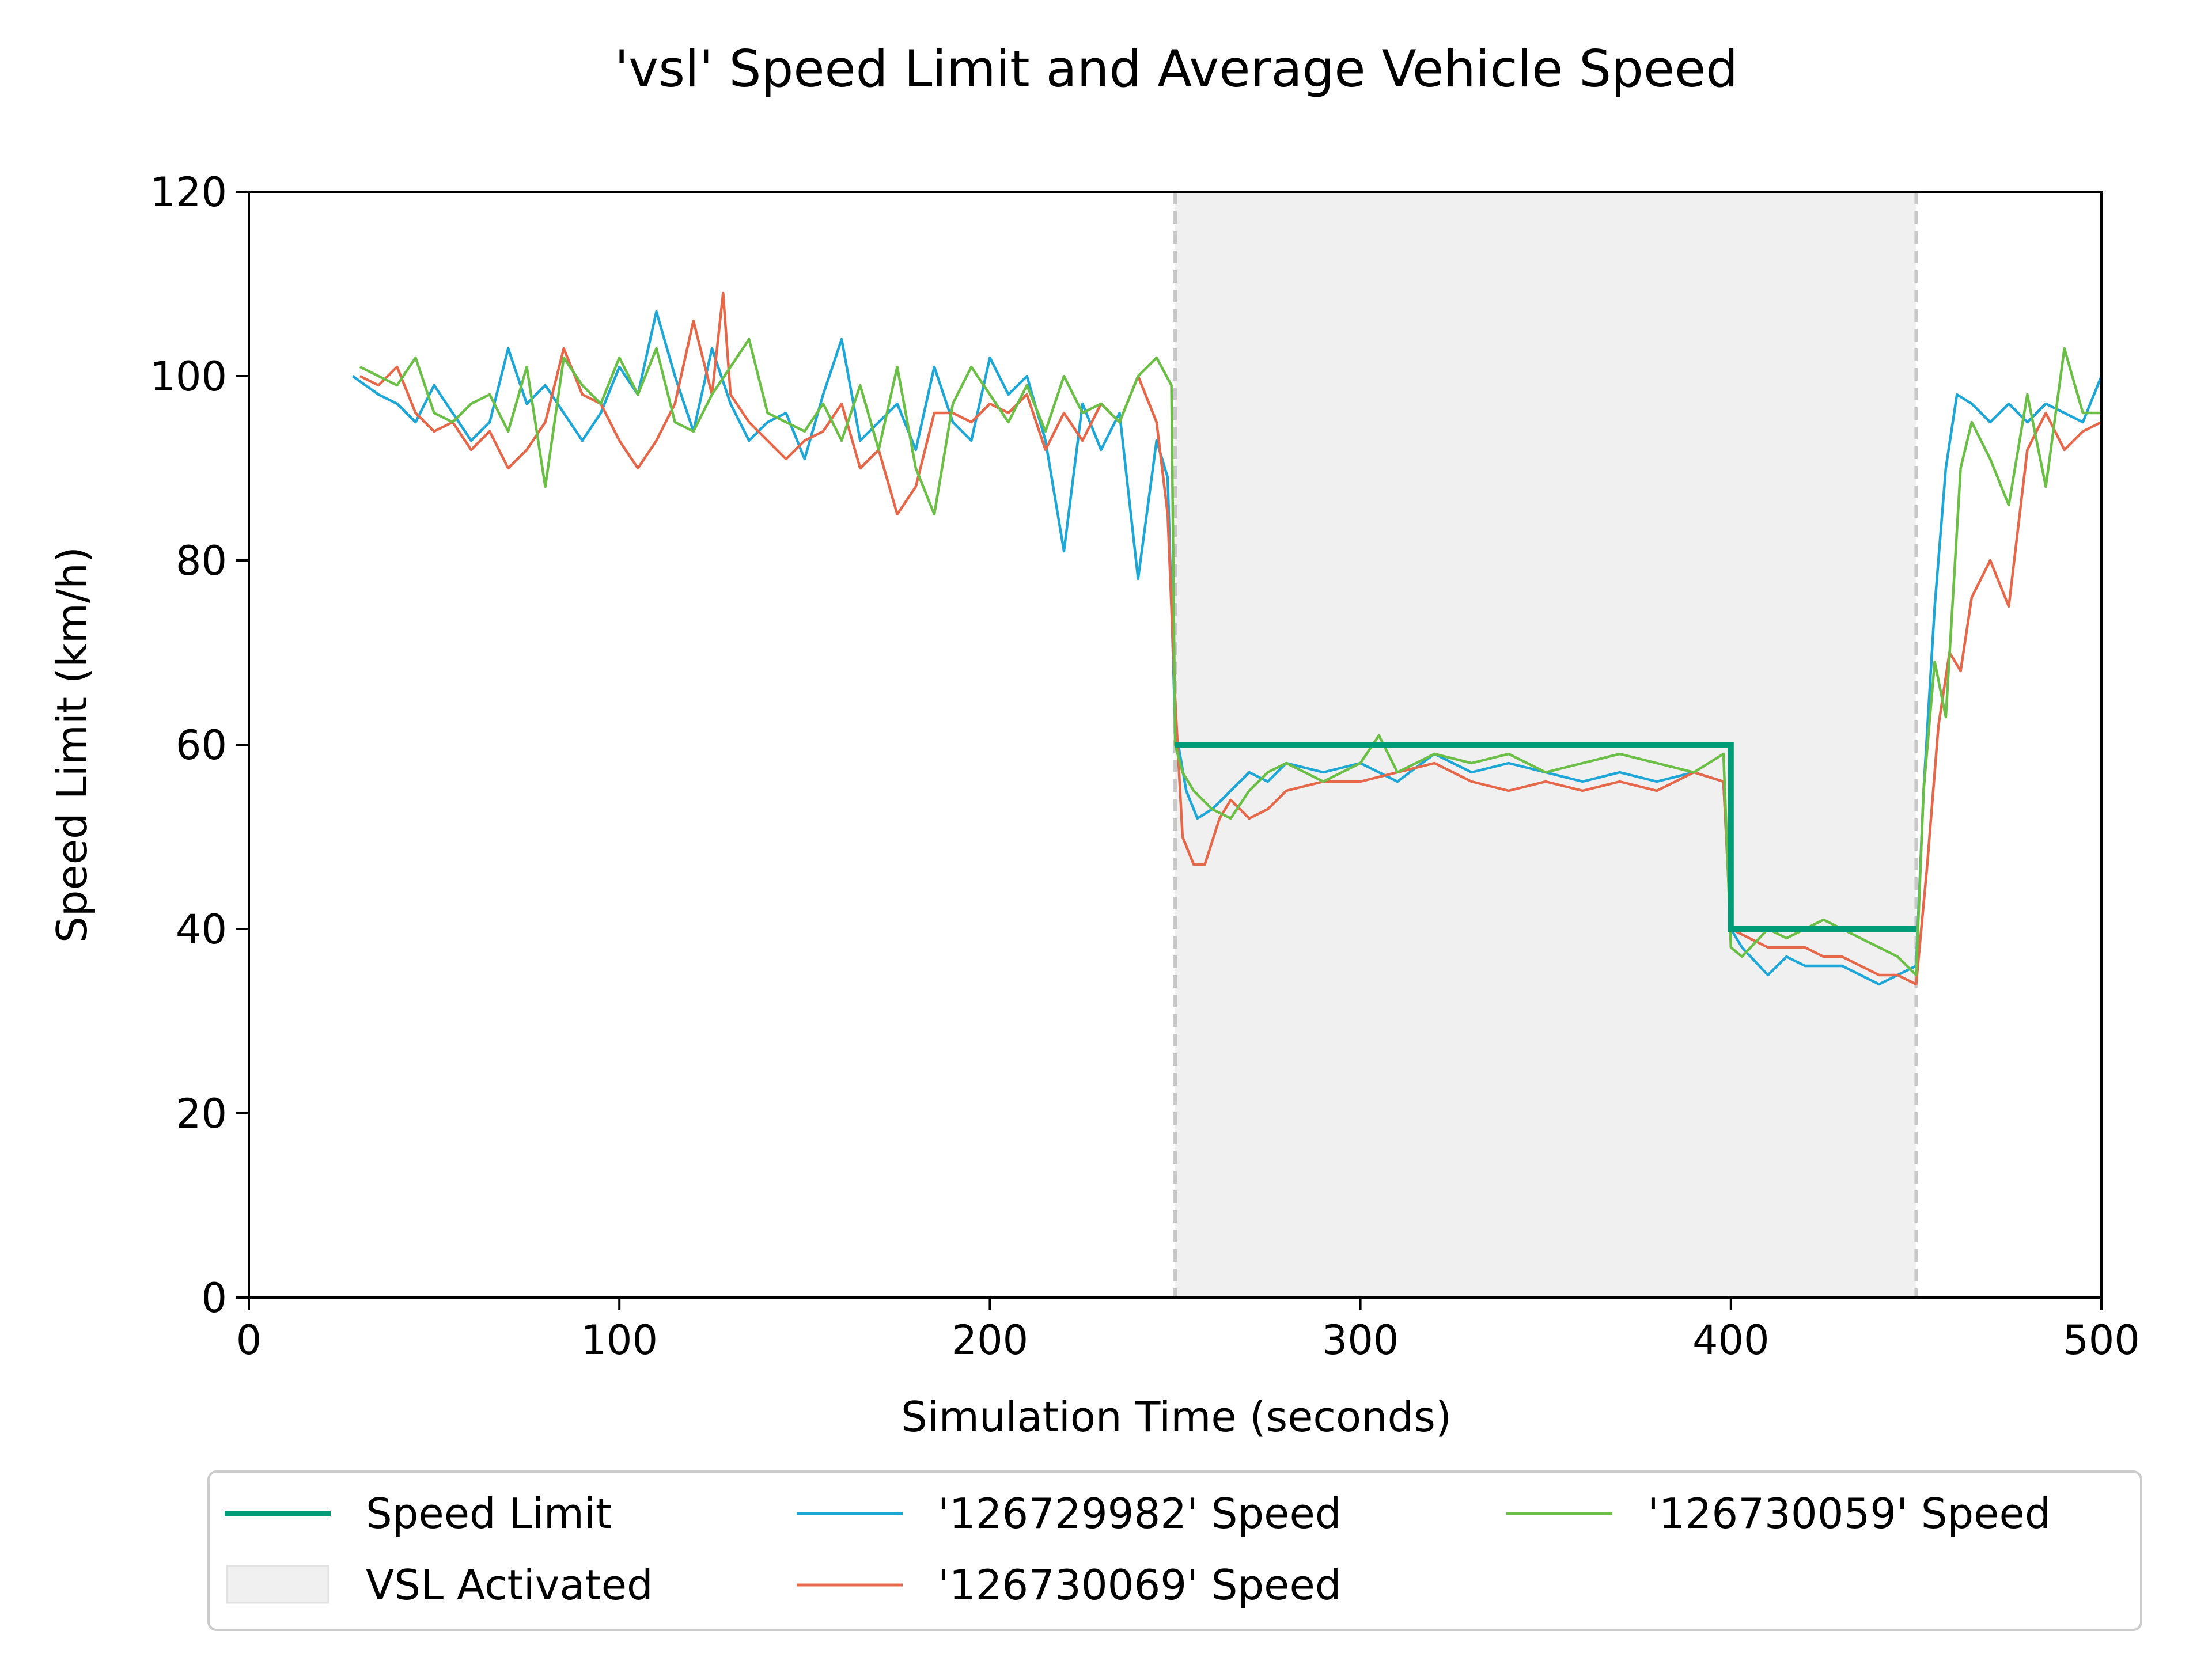  What do you see at coordinates (1139, 1513) in the screenshot?
I see `legend-label-series-1: '126729982' Speed` at bounding box center [1139, 1513].